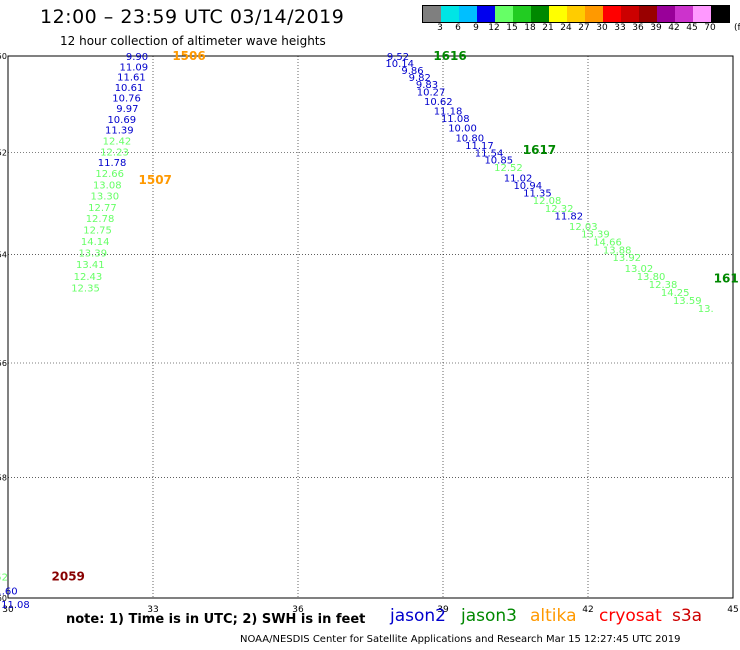 The width and height of the screenshot is (740, 650). What do you see at coordinates (90, 265) in the screenshot?
I see `wave-height-value: 13.41` at bounding box center [90, 265].